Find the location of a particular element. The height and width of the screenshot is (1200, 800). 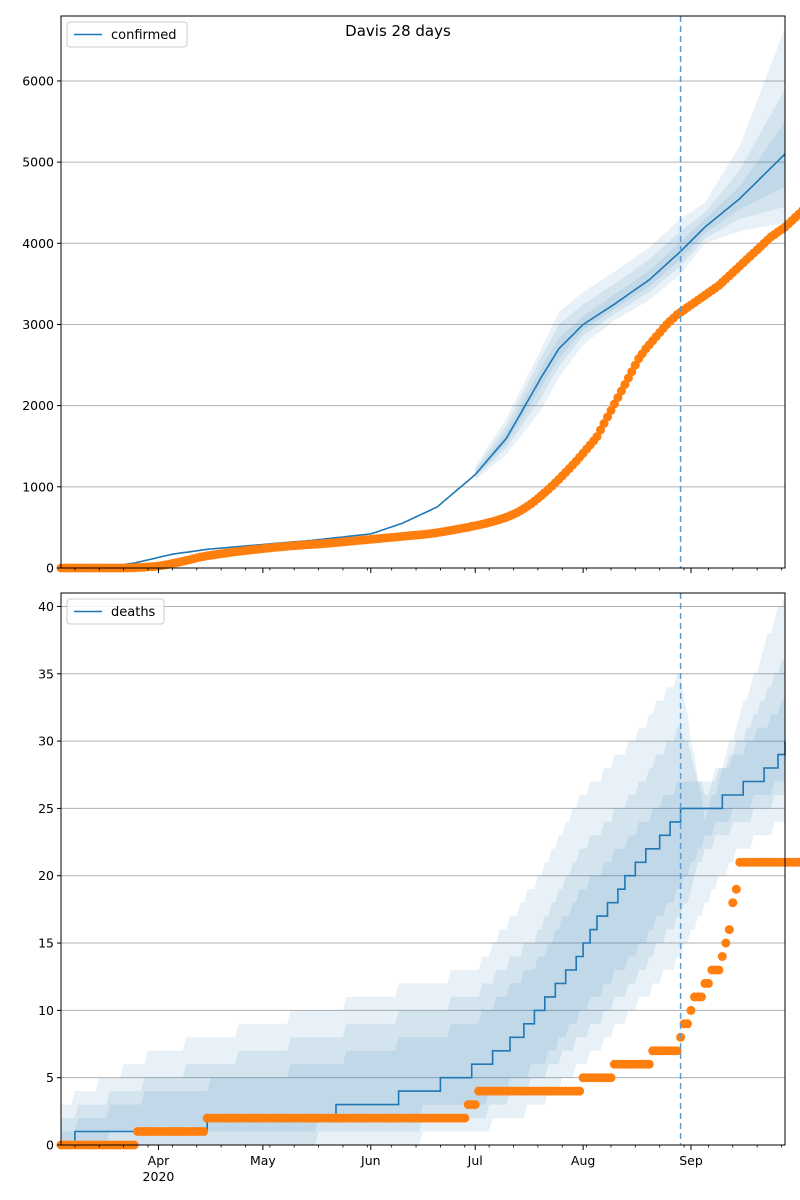

x-tick-label: May is located at coordinates (263, 1160).